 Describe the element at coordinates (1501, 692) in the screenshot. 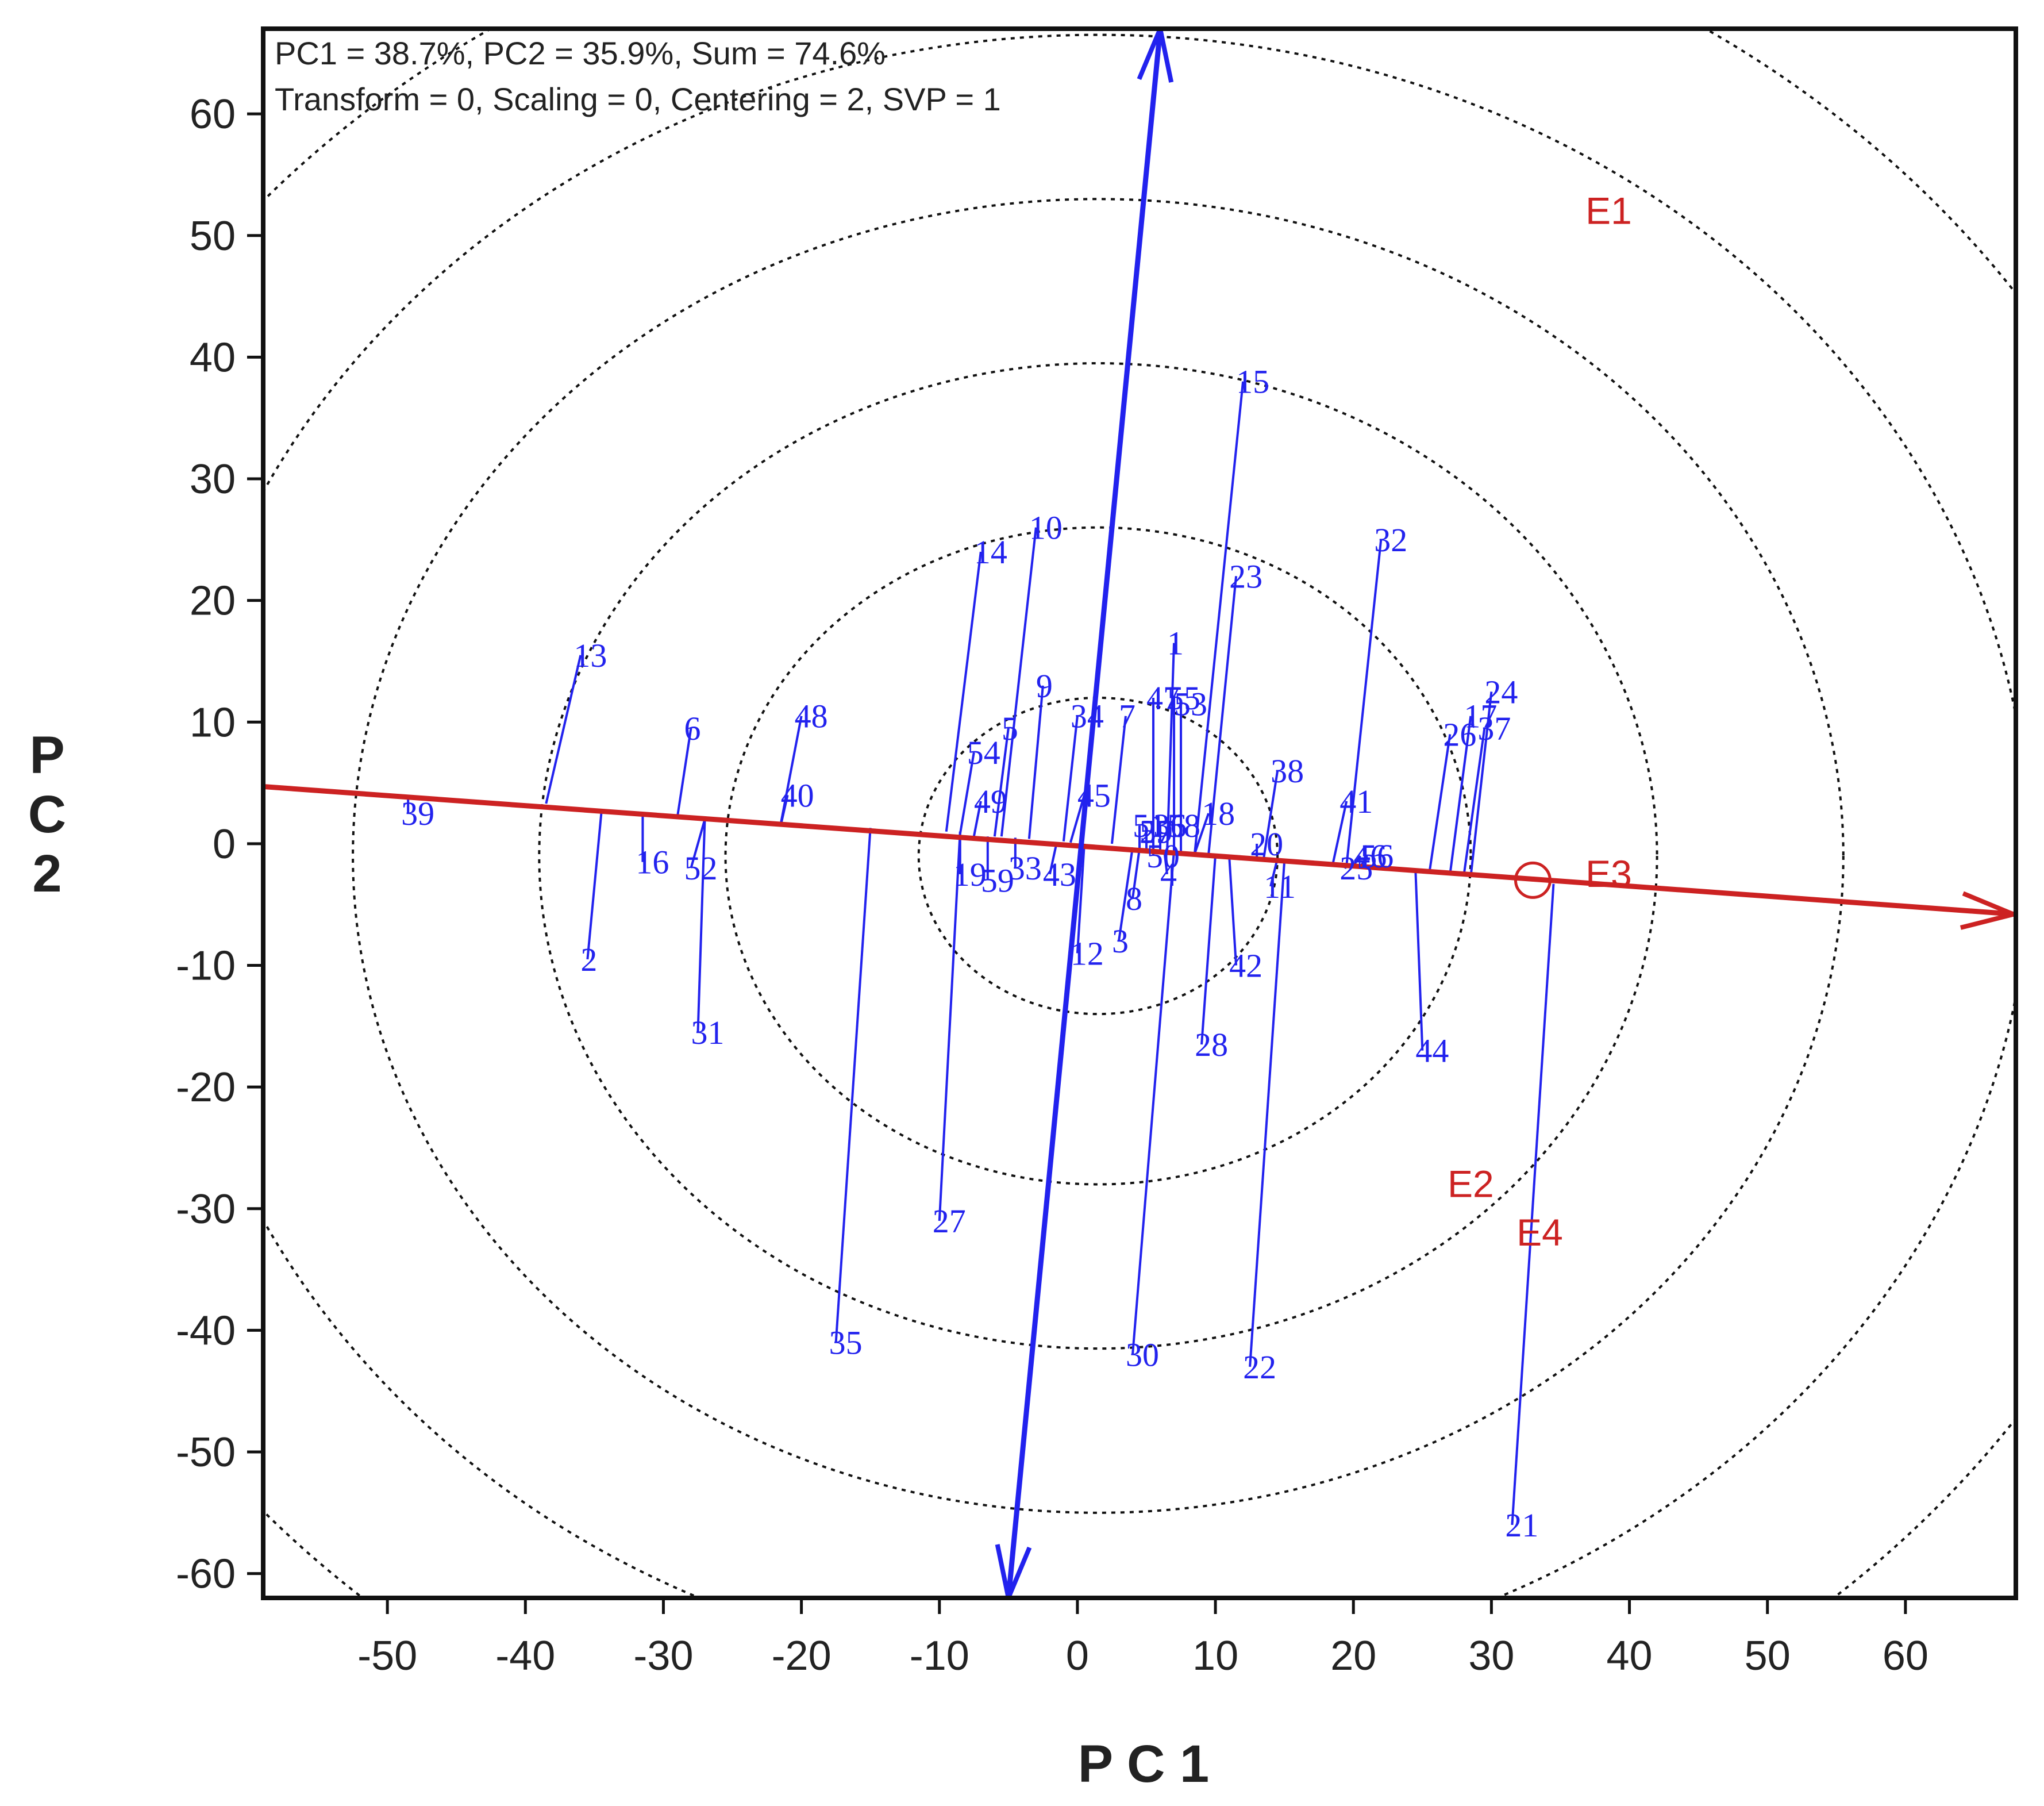

I see `genotype-label-24: 24` at that location.